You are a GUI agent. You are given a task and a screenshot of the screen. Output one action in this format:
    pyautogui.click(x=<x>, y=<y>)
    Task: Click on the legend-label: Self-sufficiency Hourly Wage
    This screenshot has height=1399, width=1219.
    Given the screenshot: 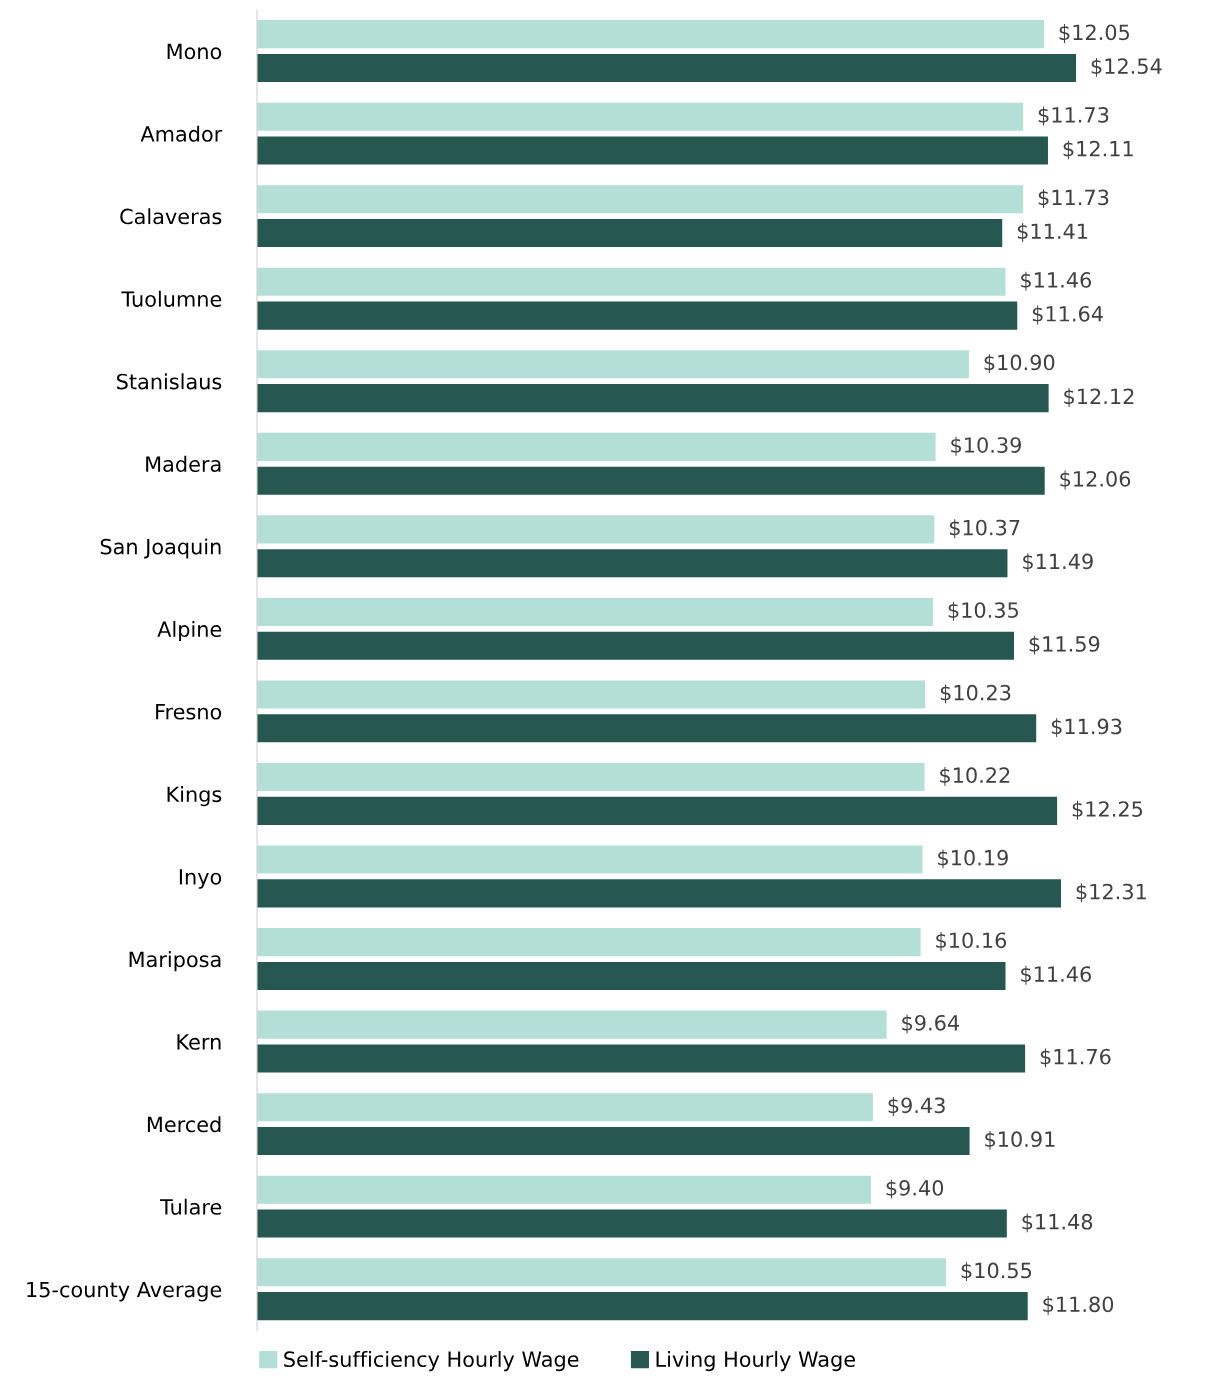 What is the action you would take?
    pyautogui.click(x=431, y=1361)
    